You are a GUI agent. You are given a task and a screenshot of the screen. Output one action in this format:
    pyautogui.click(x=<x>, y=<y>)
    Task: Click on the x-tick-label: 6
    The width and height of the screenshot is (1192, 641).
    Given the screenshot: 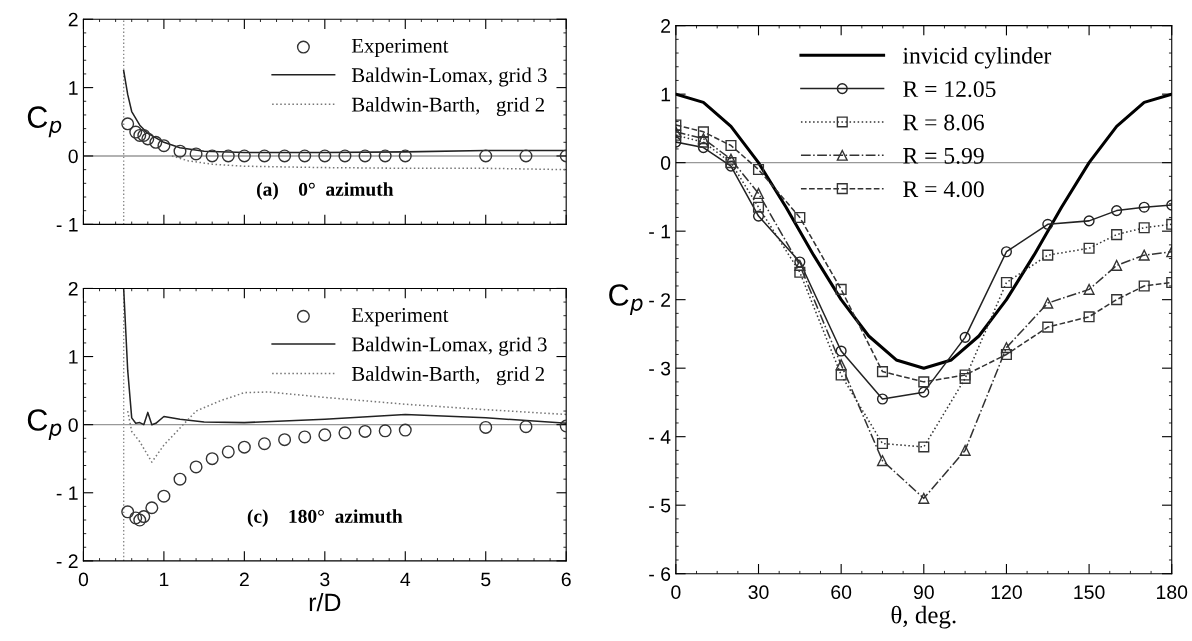 What is the action you would take?
    pyautogui.click(x=566, y=579)
    